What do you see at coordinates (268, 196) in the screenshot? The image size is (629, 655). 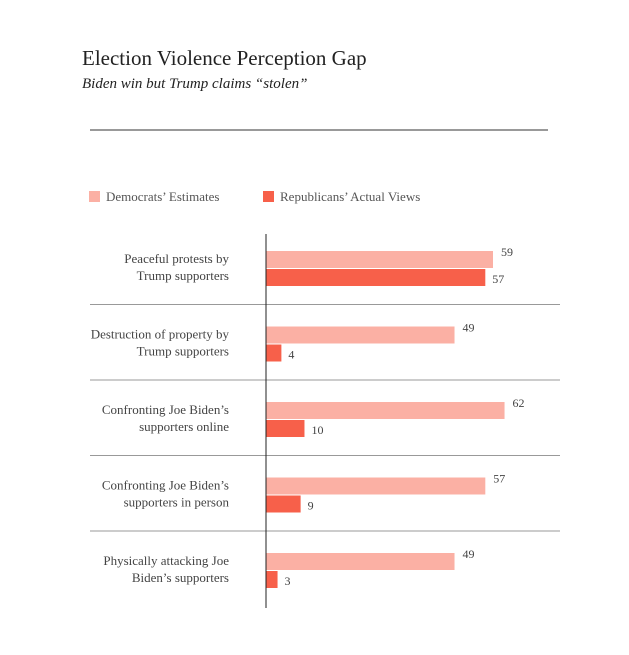 I see `legend-swatch-republicans` at bounding box center [268, 196].